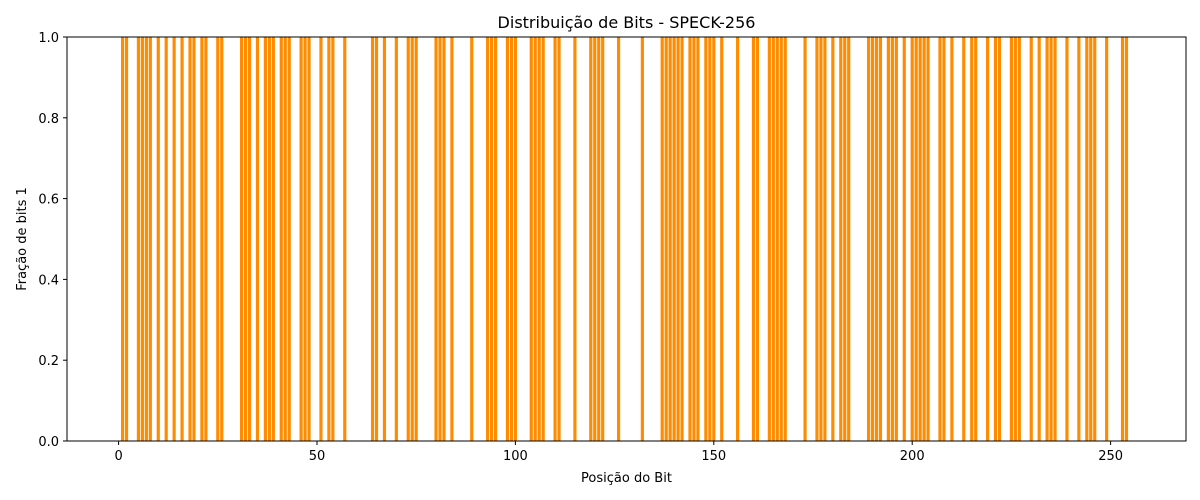  I want to click on x-tick-label: 50, so click(317, 456).